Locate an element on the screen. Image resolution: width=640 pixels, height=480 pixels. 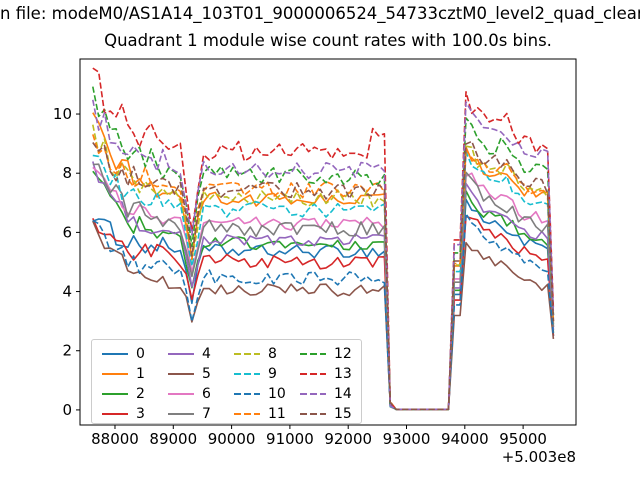
legend-item: 2 is located at coordinates (127, 394).